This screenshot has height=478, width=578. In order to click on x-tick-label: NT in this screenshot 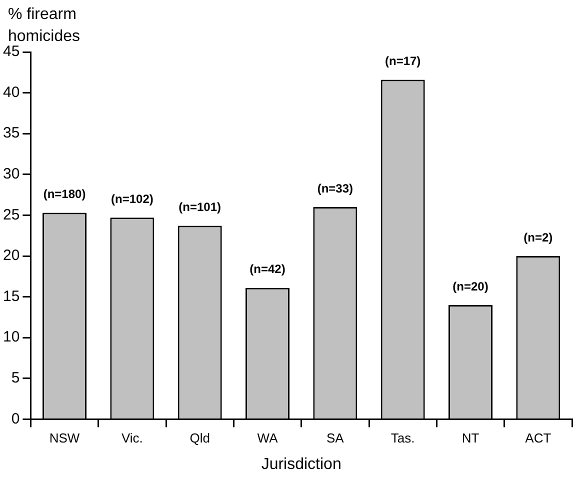, I will do `click(471, 438)`.